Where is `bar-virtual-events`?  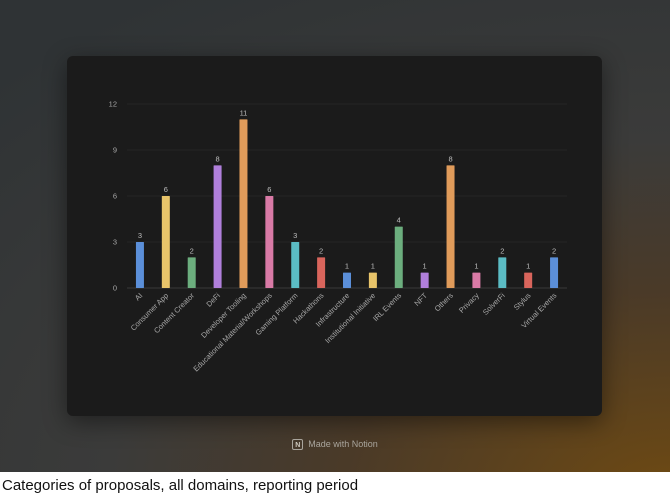
bar-virtual-events is located at coordinates (554, 272).